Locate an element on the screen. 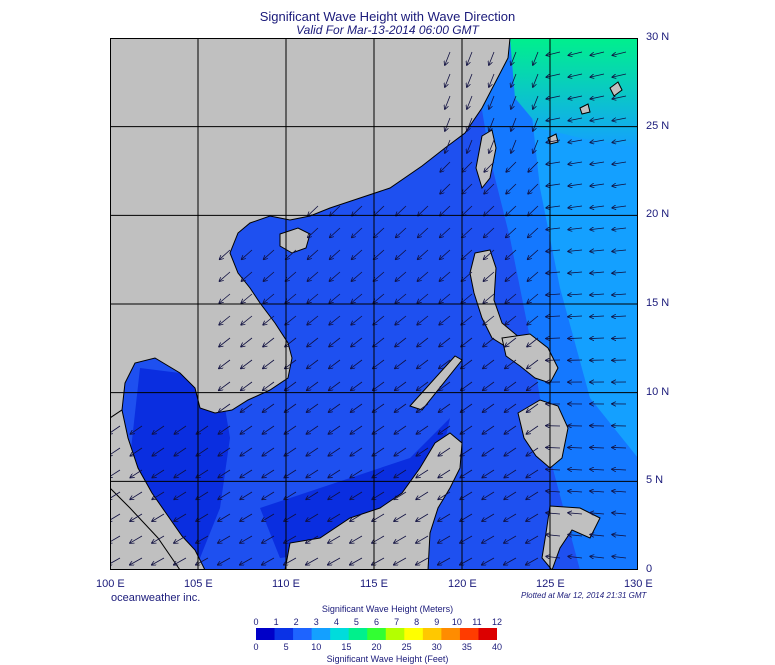  latitude-label: 20 N is located at coordinates (658, 214).